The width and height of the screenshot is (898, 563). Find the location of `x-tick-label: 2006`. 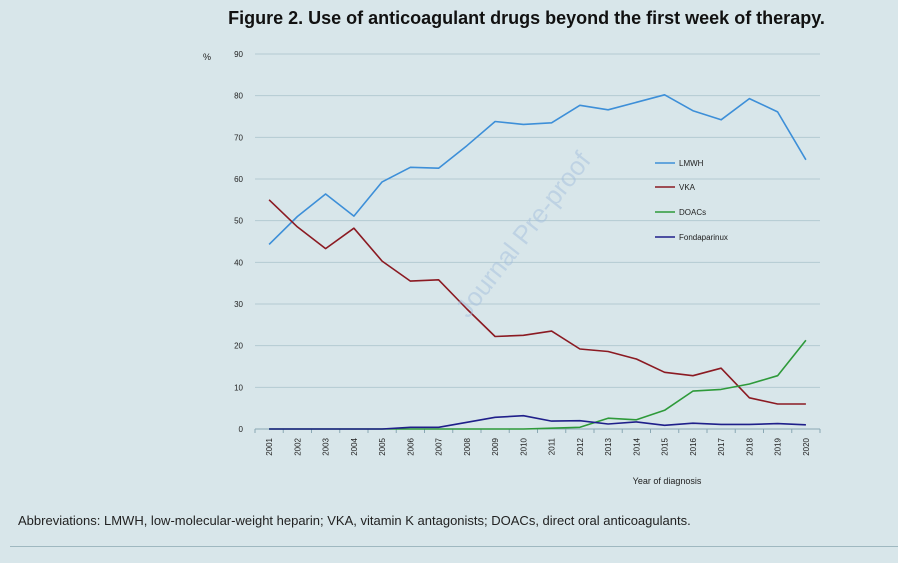

x-tick-label: 2006 is located at coordinates (410, 446).